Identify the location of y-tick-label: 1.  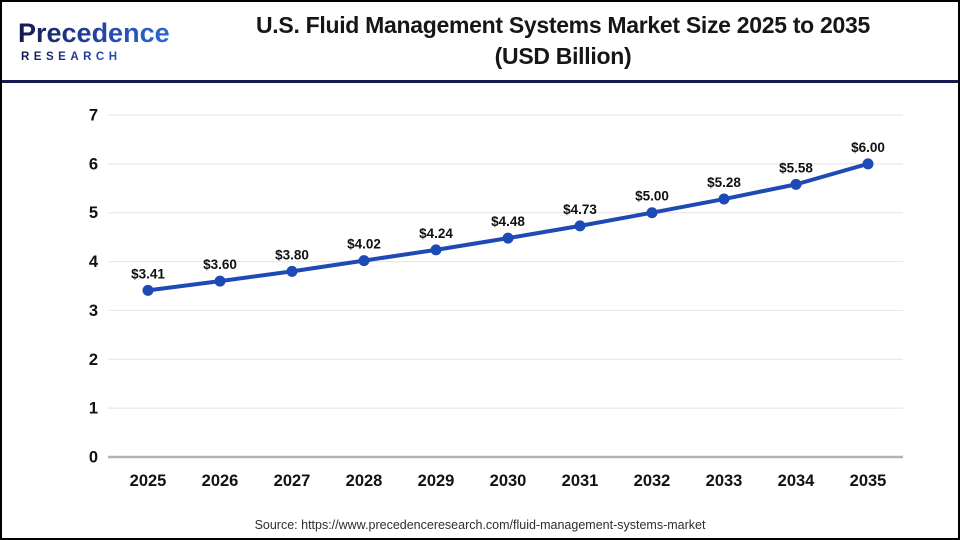
(93, 409).